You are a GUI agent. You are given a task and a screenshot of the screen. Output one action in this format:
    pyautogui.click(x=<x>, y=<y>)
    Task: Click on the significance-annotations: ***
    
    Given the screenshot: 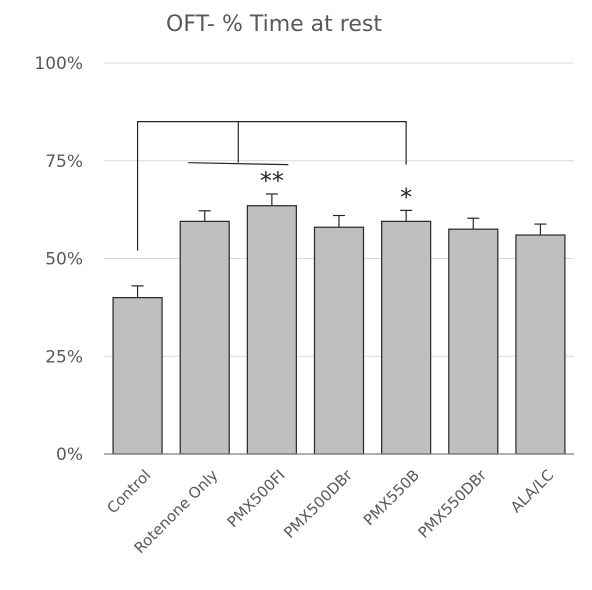 What is the action you would take?
    pyautogui.click(x=336, y=189)
    